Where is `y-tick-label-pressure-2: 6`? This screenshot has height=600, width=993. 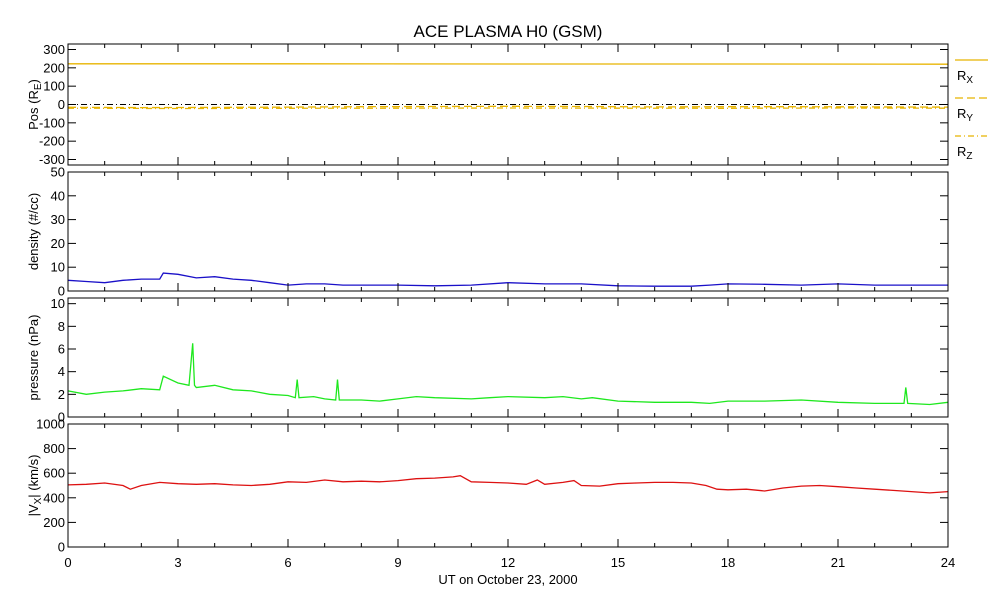 y-tick-label-pressure-2: 6 is located at coordinates (61, 349).